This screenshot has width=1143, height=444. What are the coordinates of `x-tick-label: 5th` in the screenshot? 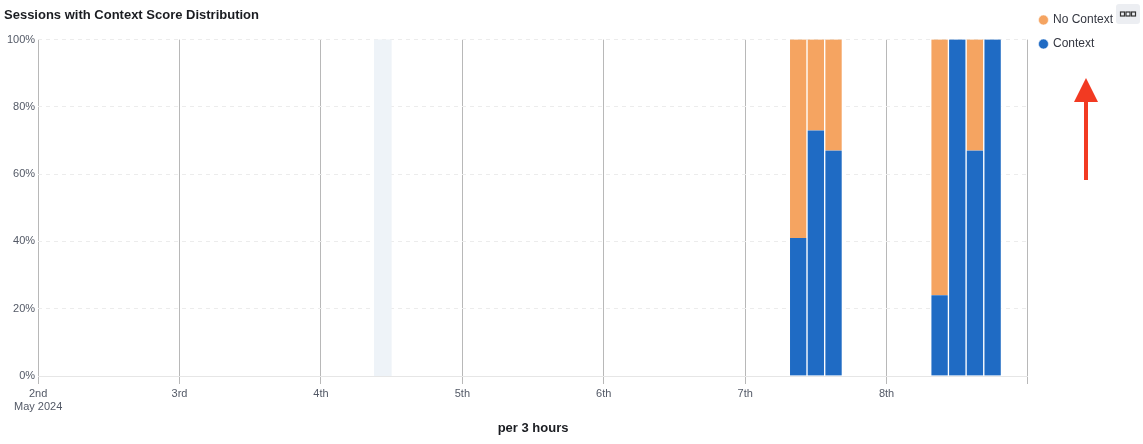 It's located at (462, 392).